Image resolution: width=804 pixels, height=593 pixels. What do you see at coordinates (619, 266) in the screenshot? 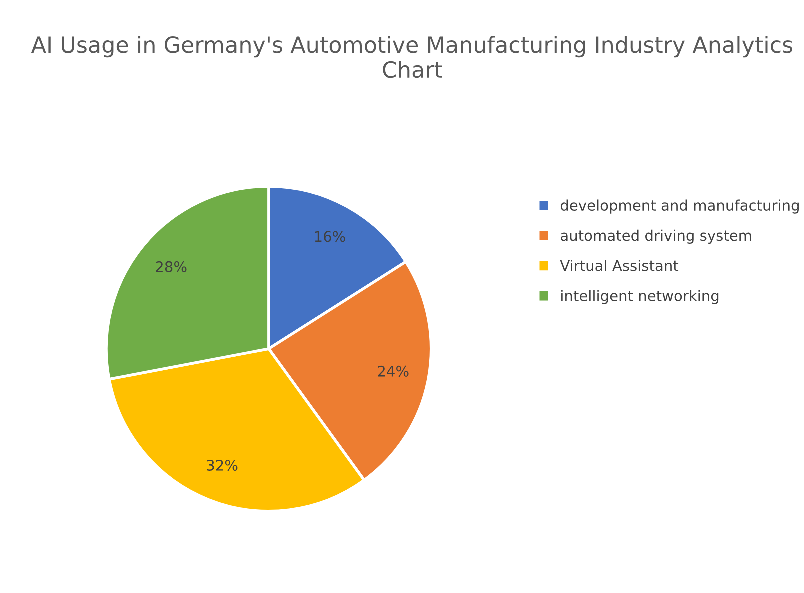
I see `legend-label: Virtual Assistant` at bounding box center [619, 266].